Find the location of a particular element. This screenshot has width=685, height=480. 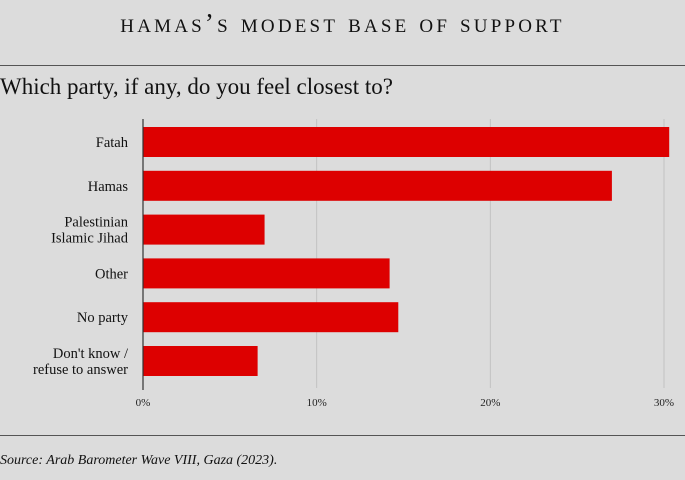

category-label: Fatah is located at coordinates (112, 143).